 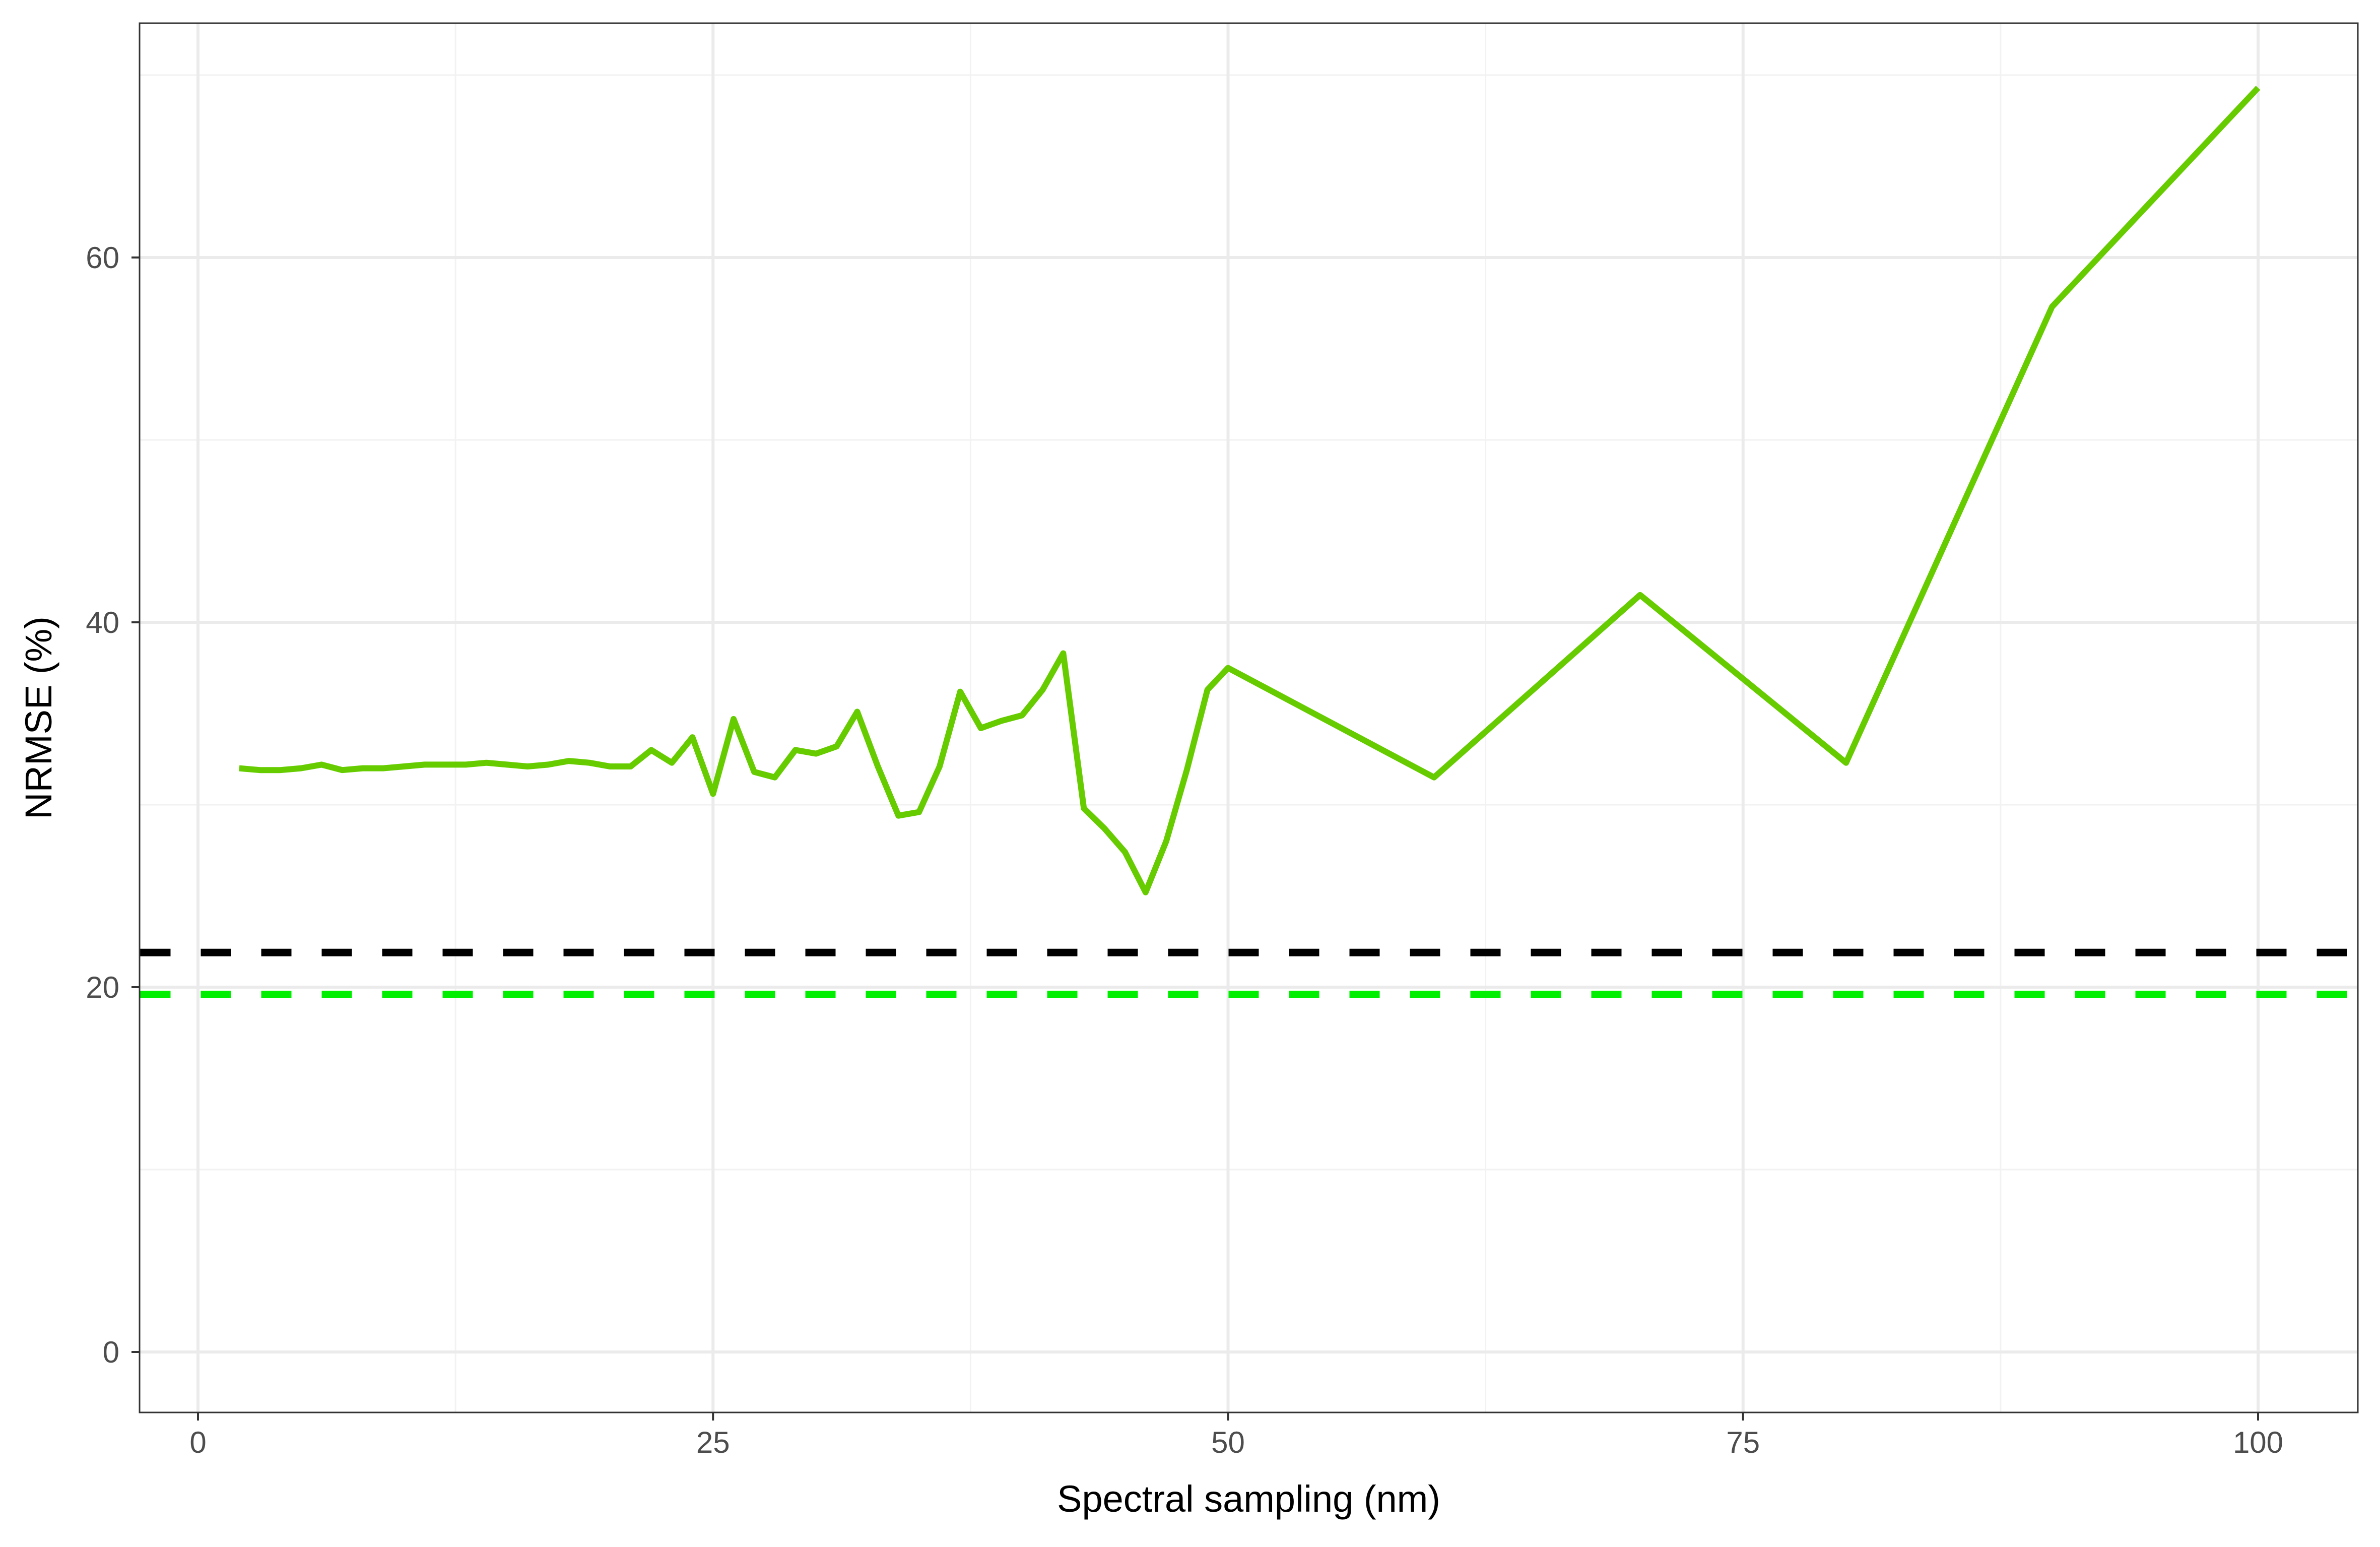 I want to click on x-tick-label: 0, so click(x=197, y=1442).